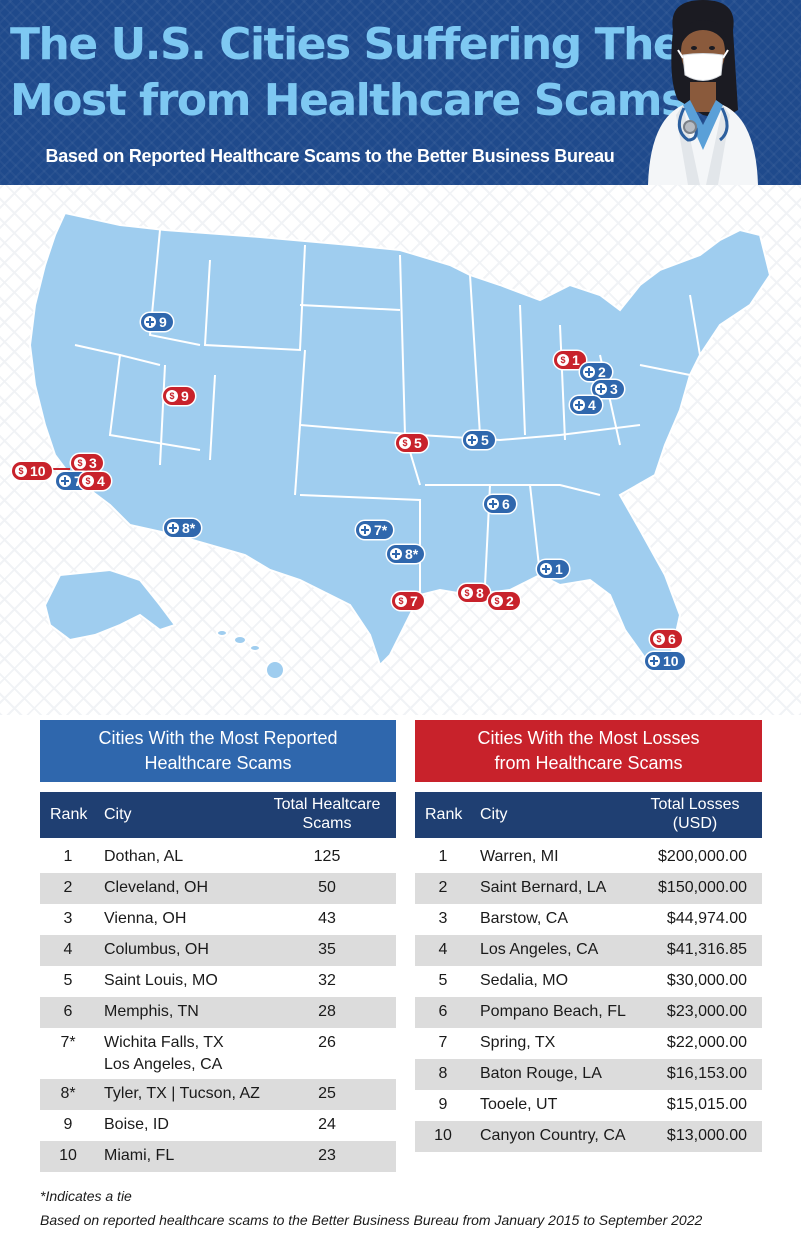  I want to click on table-row: 6 Pompano Beach, FL $23,000.00, so click(588, 1012).